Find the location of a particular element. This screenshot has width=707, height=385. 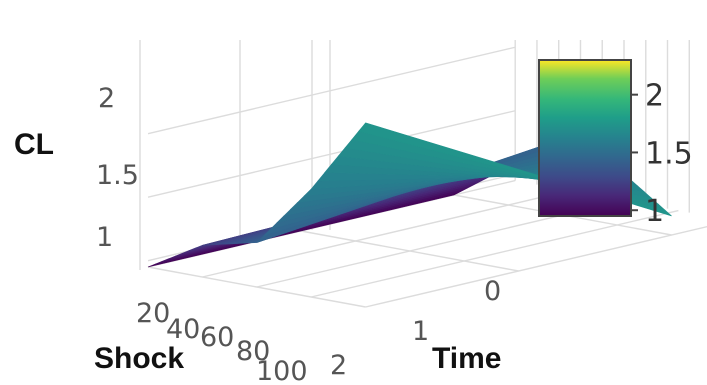

z-tick-label: 1.5 is located at coordinates (117, 175).